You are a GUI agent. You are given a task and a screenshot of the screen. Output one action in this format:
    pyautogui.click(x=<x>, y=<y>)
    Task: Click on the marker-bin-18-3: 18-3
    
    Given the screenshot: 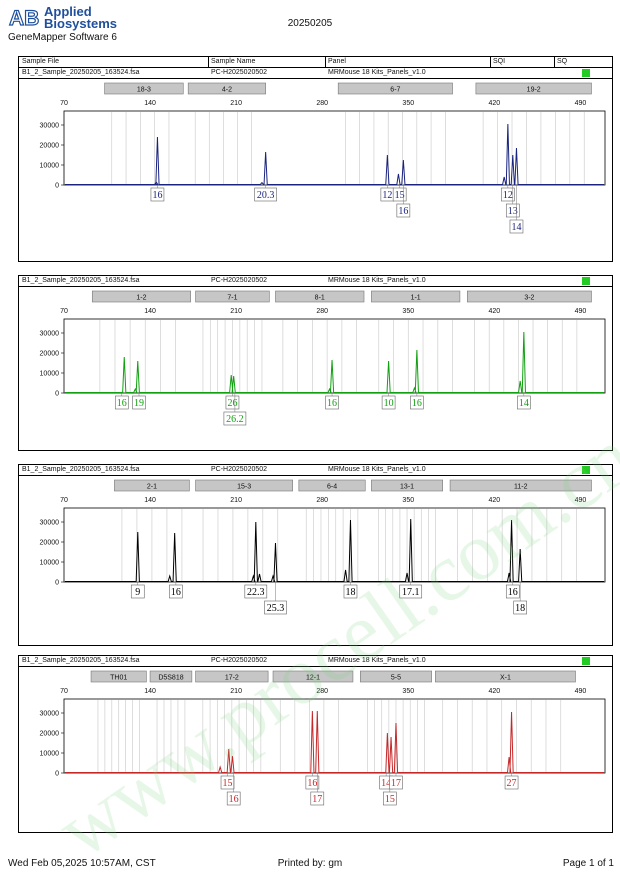 What is the action you would take?
    pyautogui.click(x=144, y=88)
    